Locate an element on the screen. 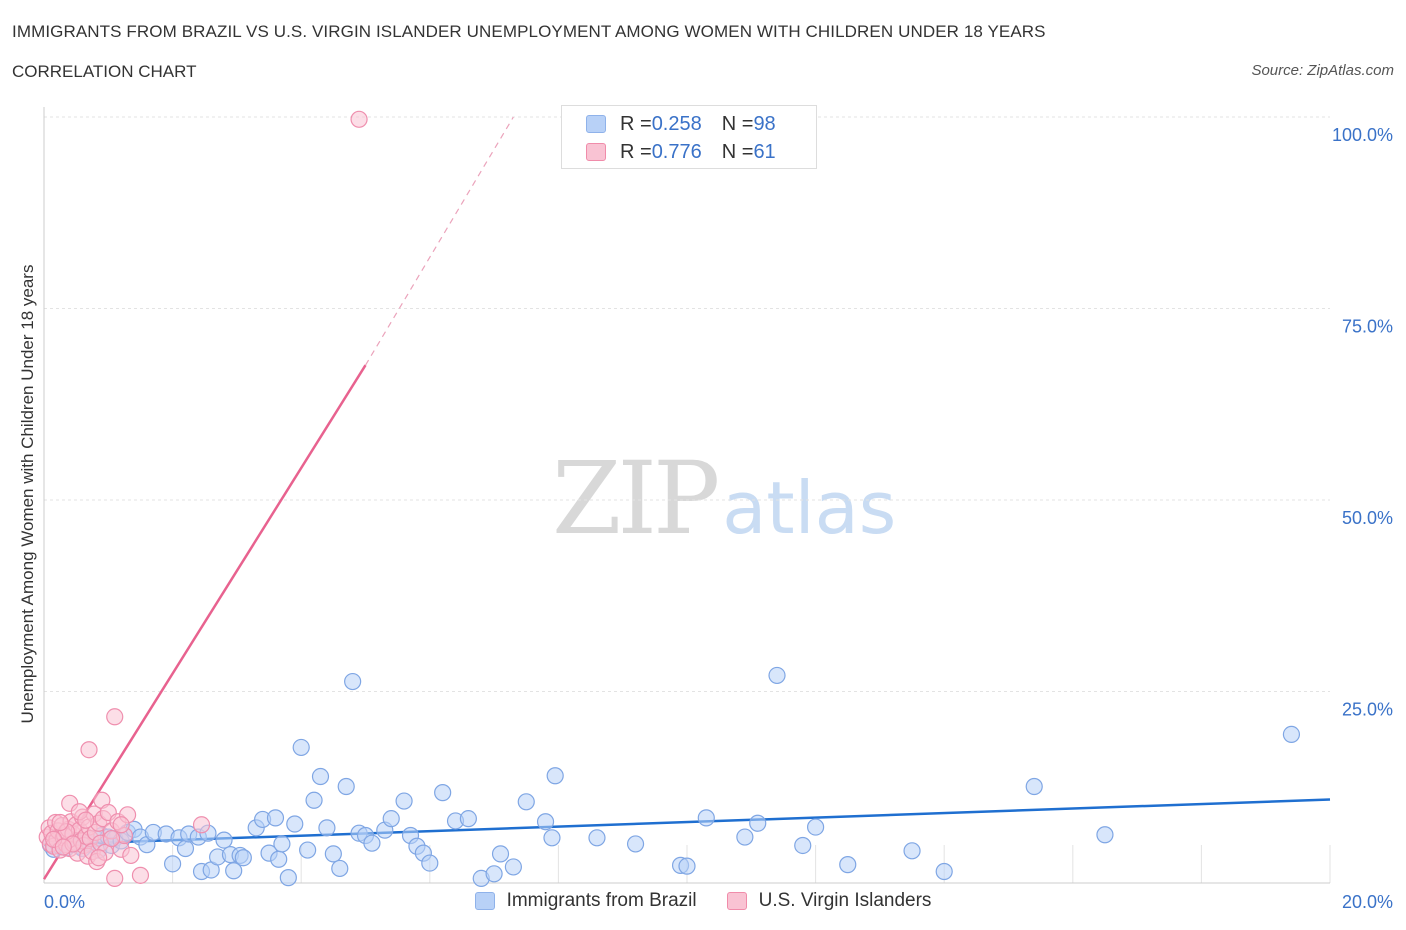  legend-label-virgin-islanders: U.S. Virgin Islanders is located at coordinates (845, 900).